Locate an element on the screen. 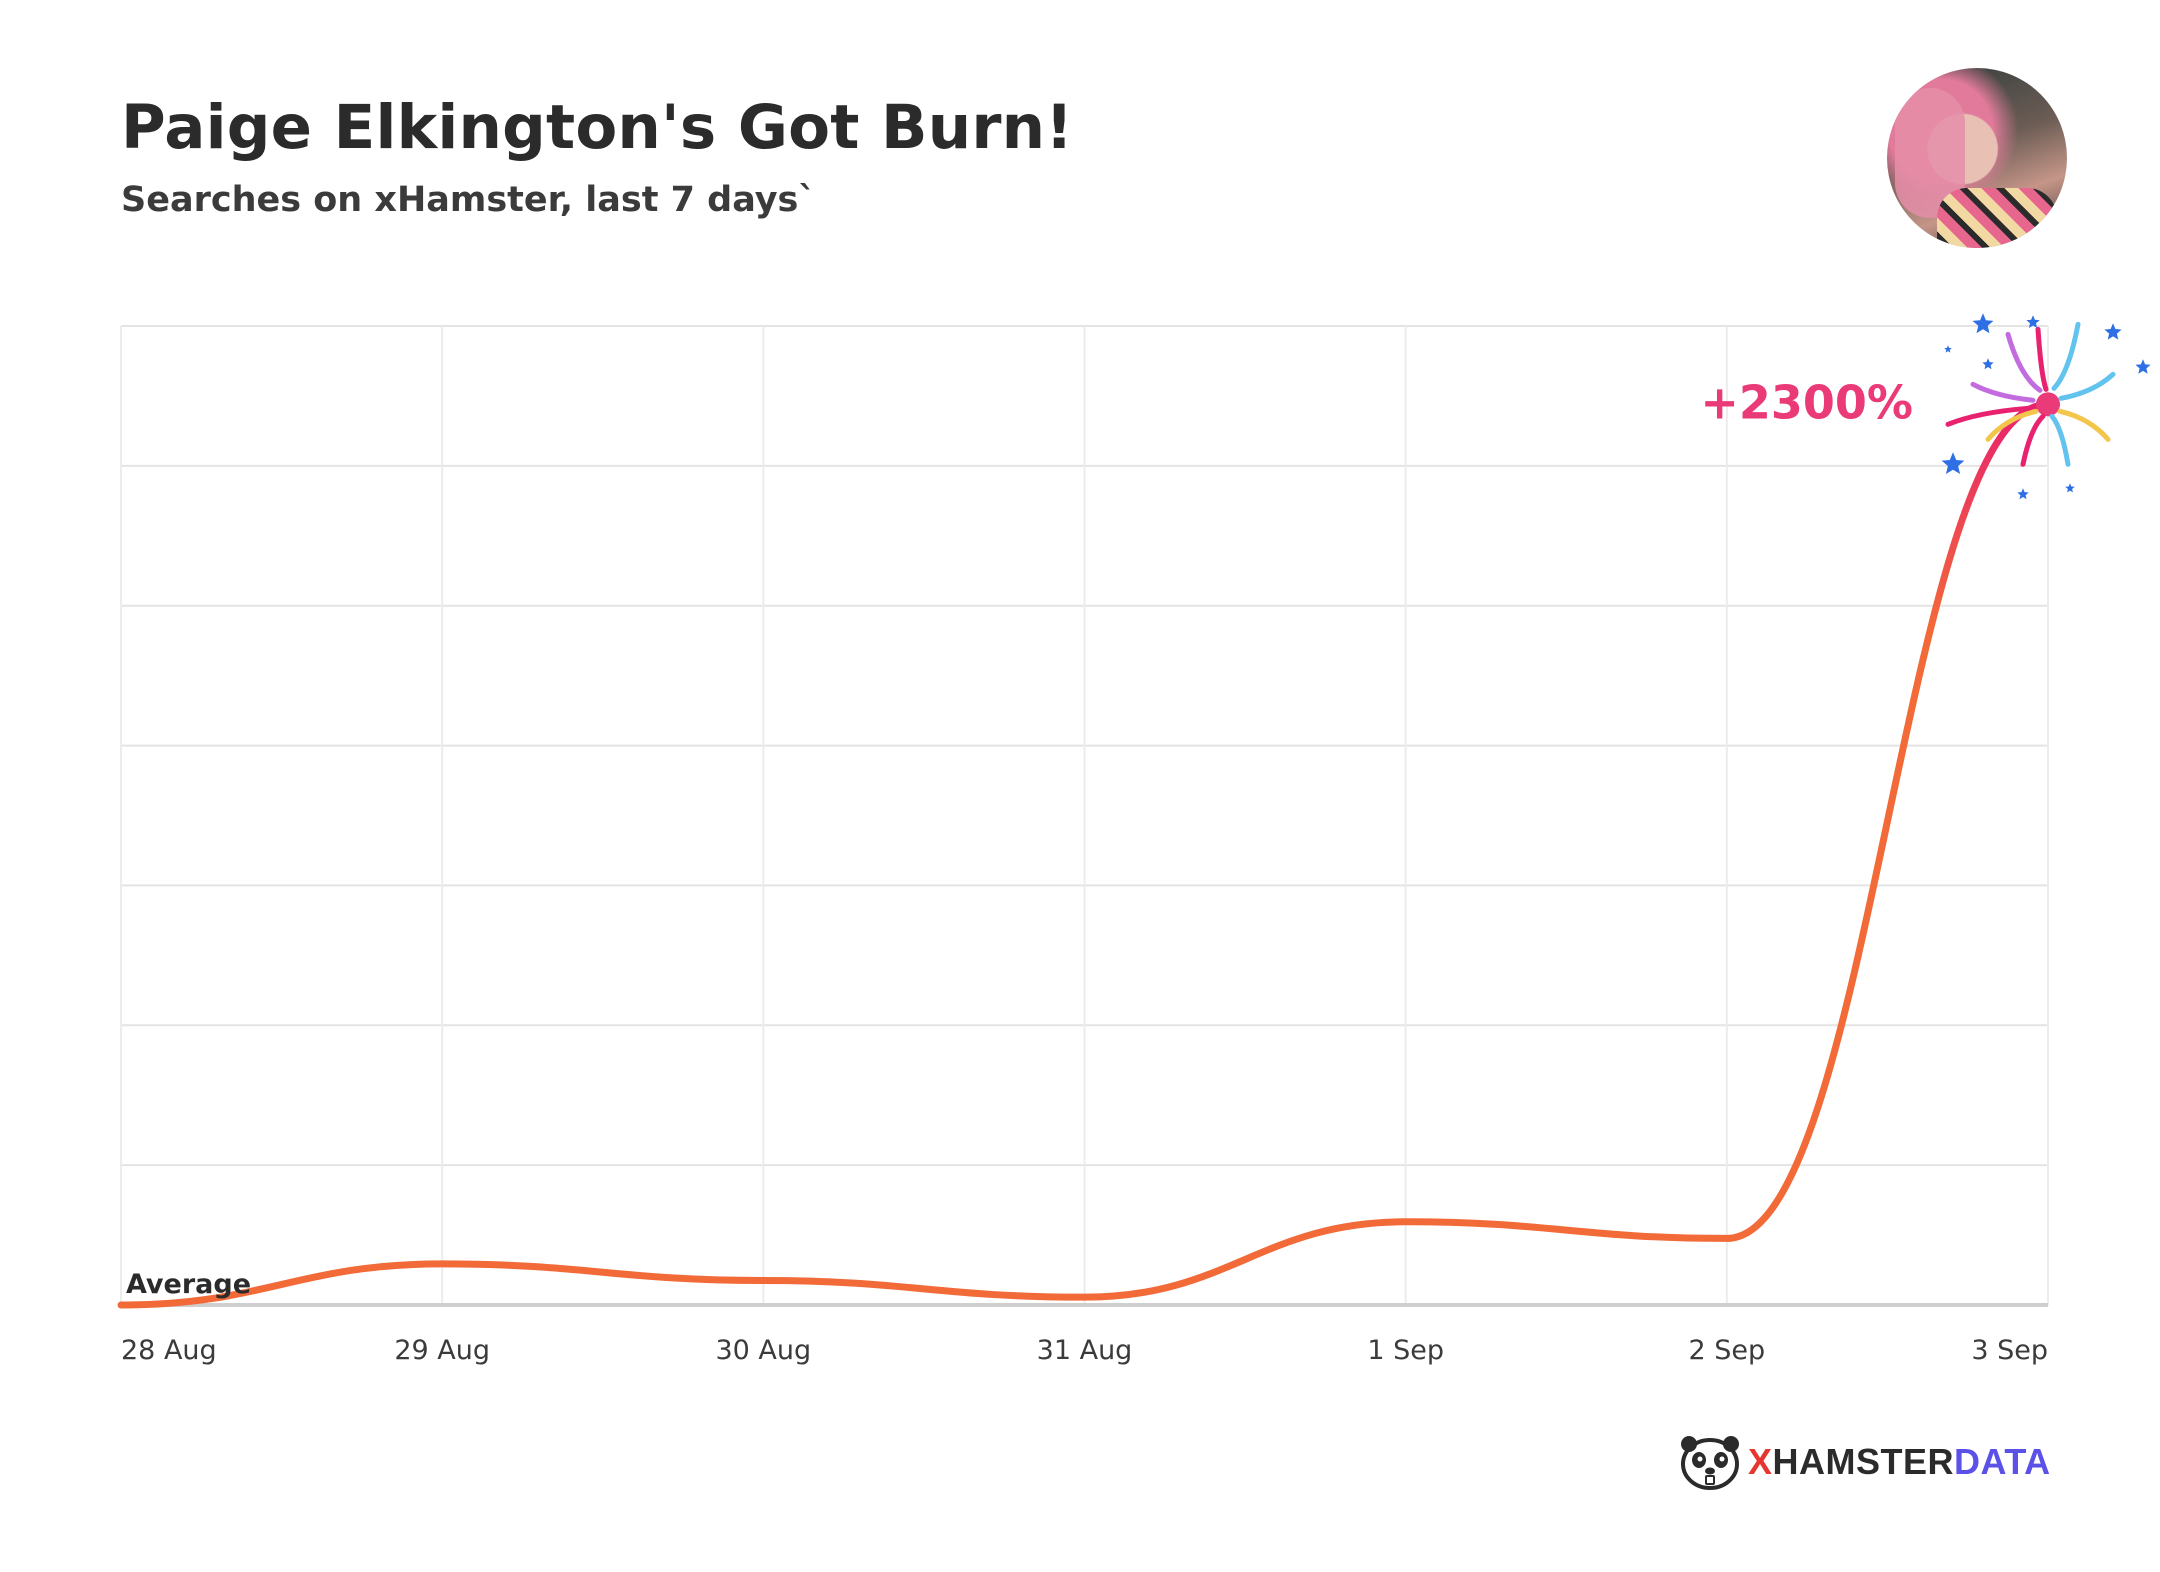  x-tick-label: 3 Sep is located at coordinates (2009, 1350).